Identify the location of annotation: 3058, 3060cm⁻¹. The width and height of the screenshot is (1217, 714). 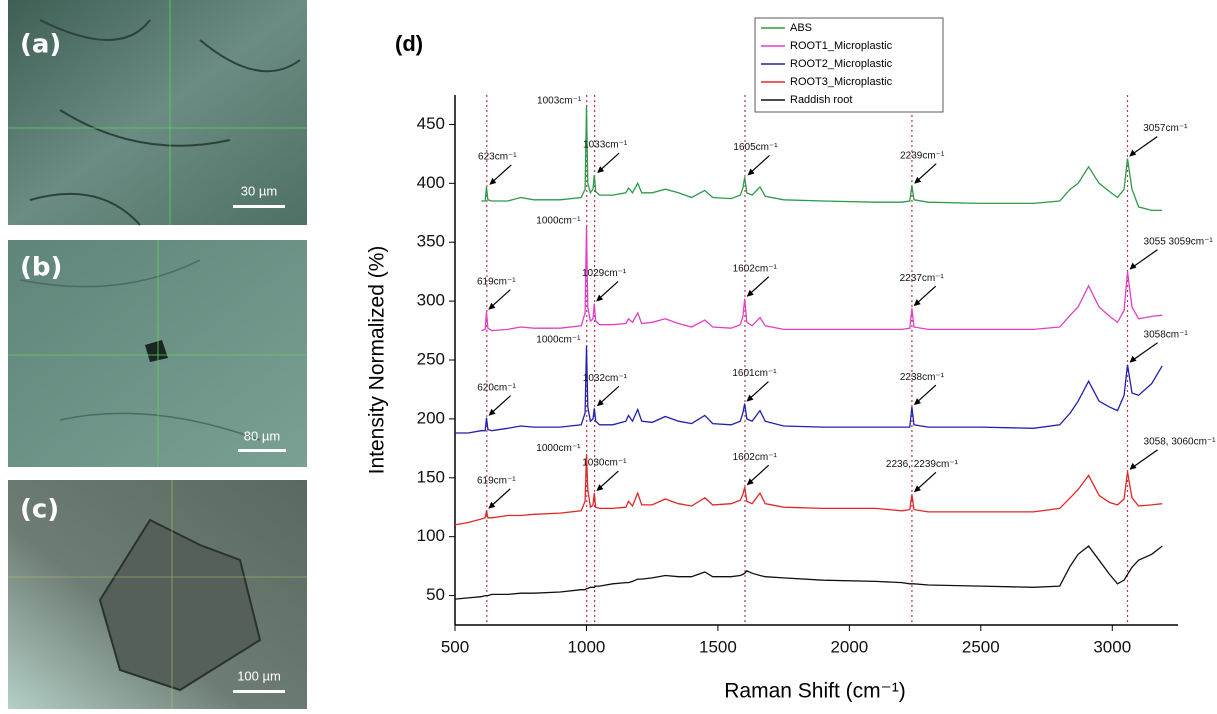
(1180, 442).